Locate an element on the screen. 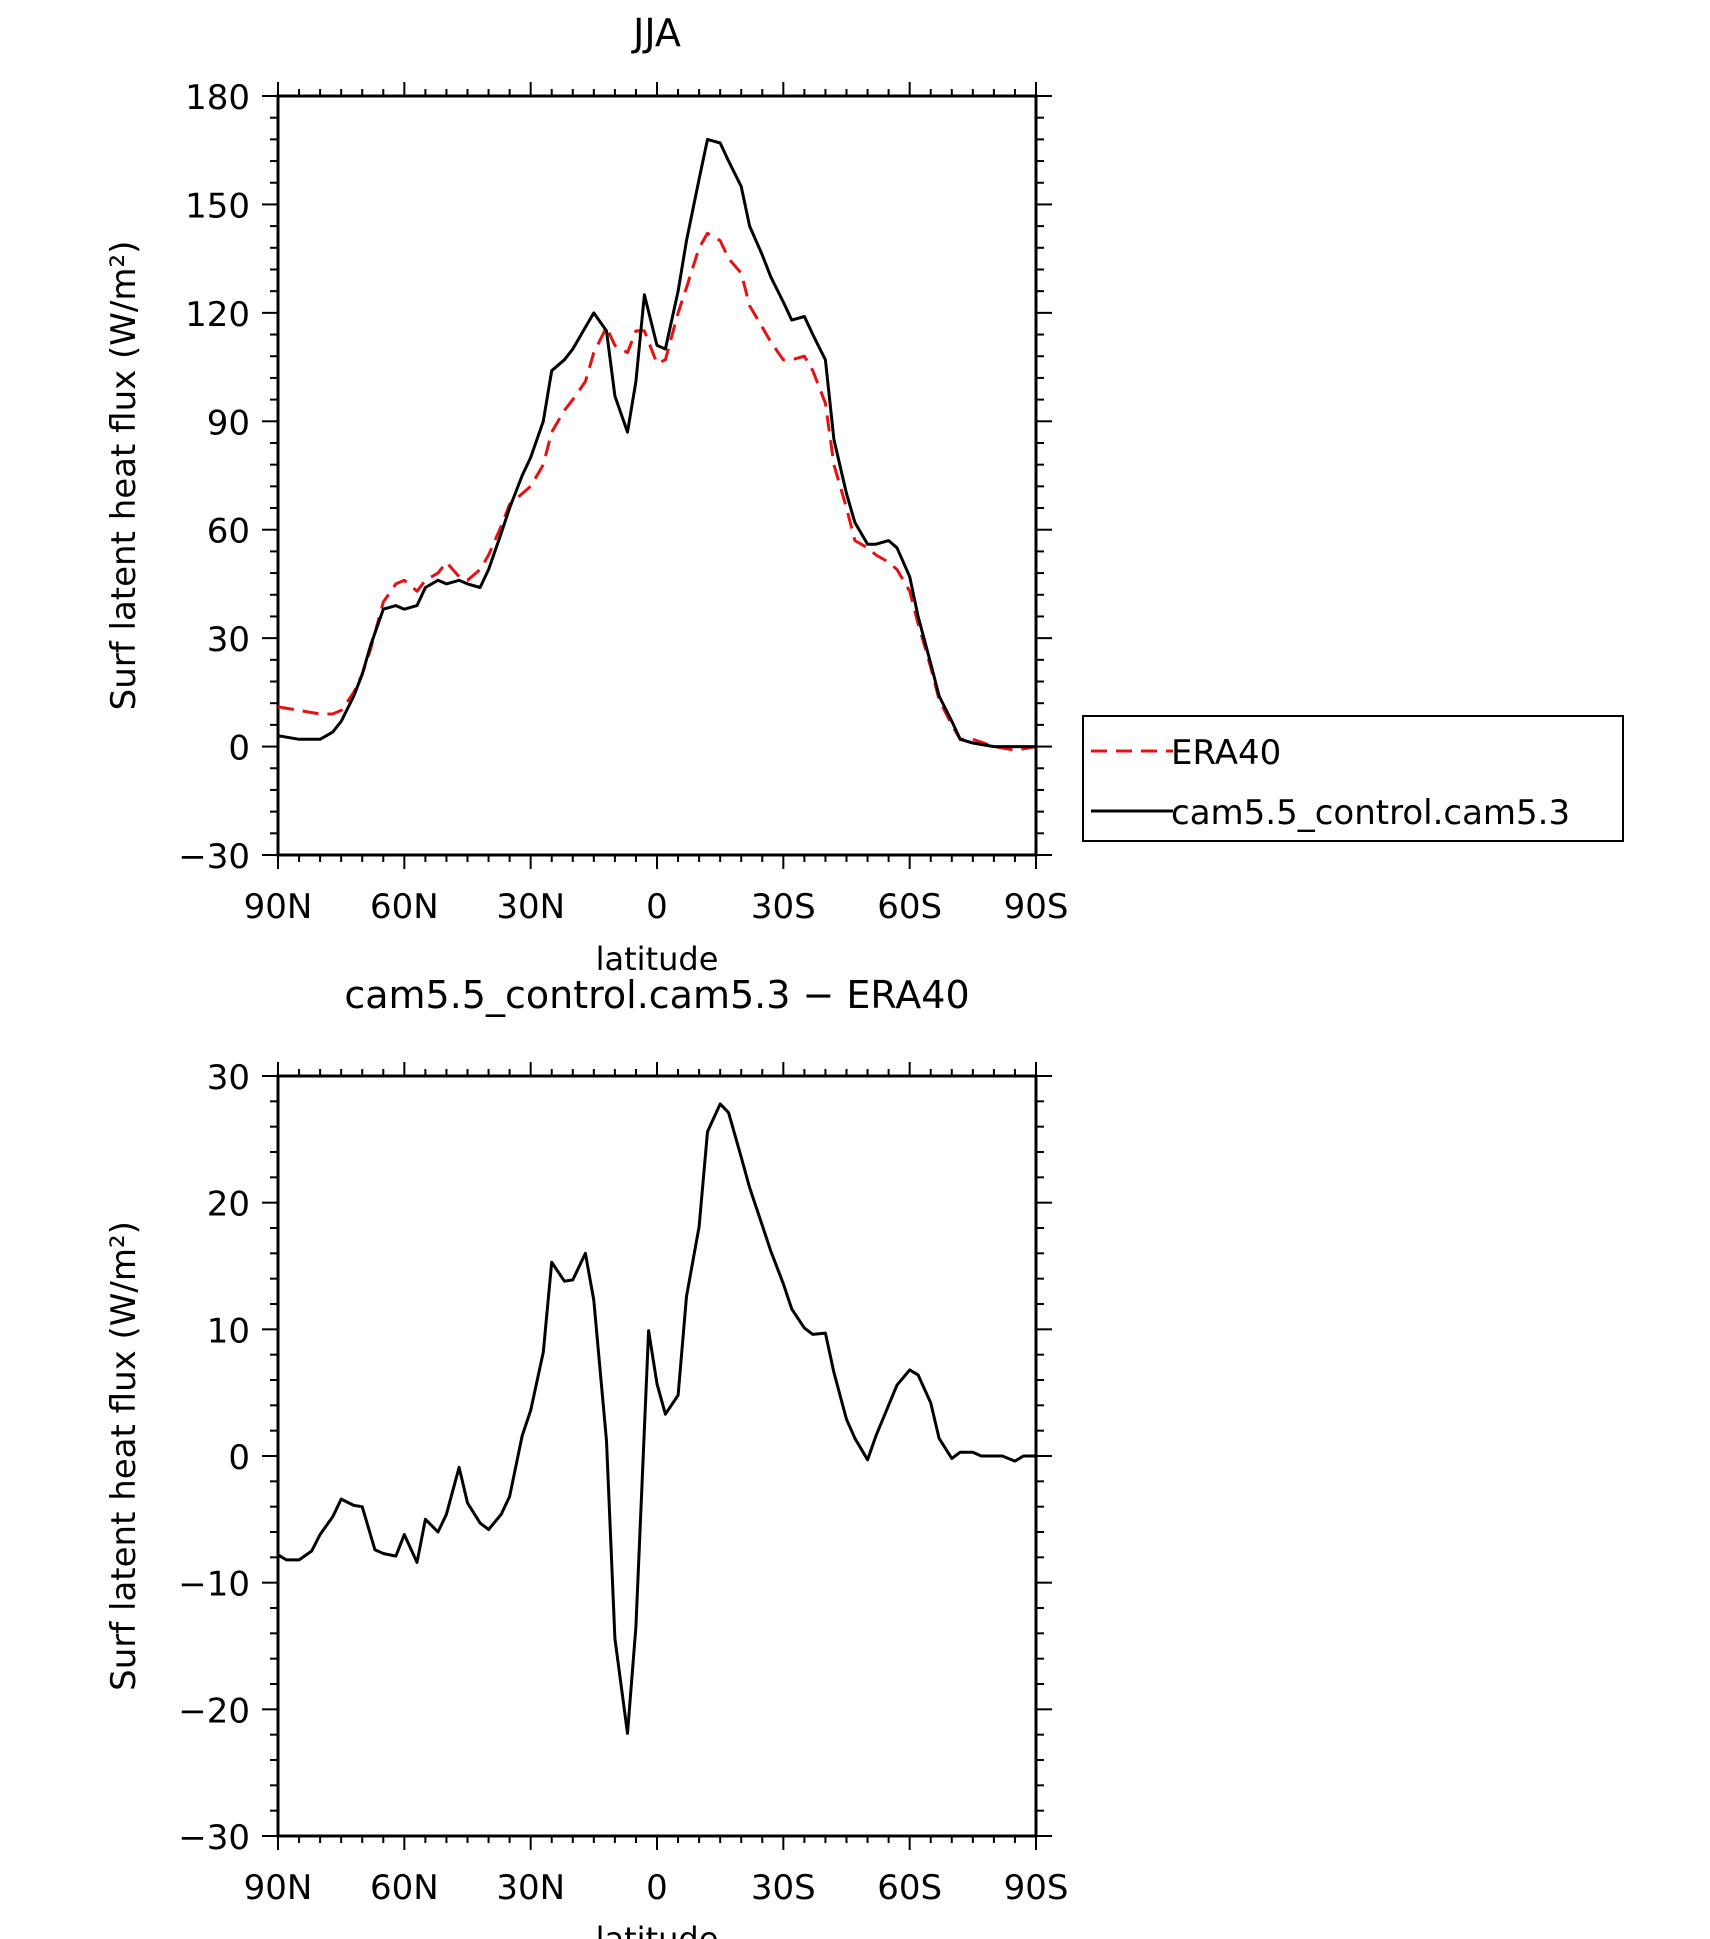 The height and width of the screenshot is (1939, 1710). y-tick-label: 90 is located at coordinates (228, 423).